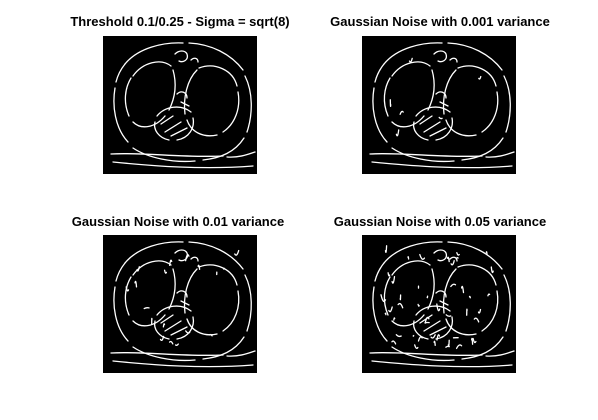 The image size is (598, 420). What do you see at coordinates (178, 221) in the screenshot?
I see `panel-title-3: Gaussian Noise with 0.01 variance` at bounding box center [178, 221].